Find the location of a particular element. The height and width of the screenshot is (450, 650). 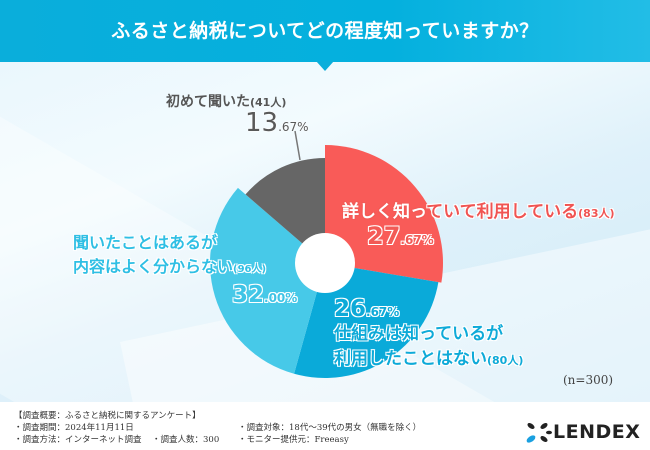

lendex-logo: LENDEX is located at coordinates (584, 433).